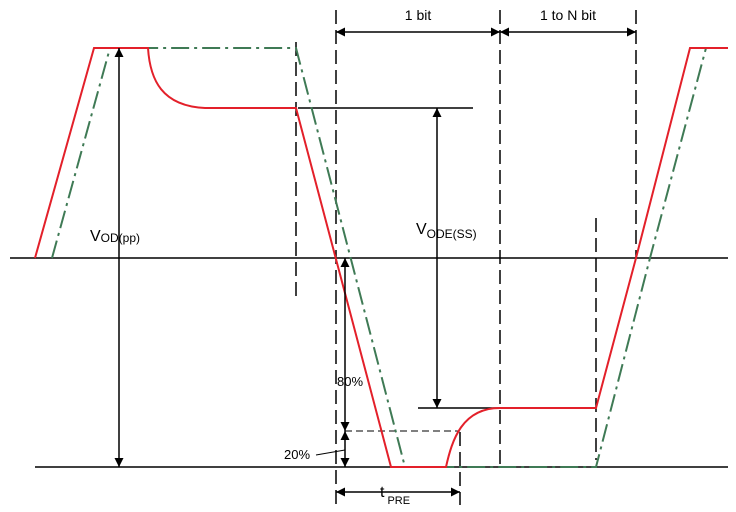  What do you see at coordinates (395, 495) in the screenshot?
I see `tpre-label: t PRE` at bounding box center [395, 495].